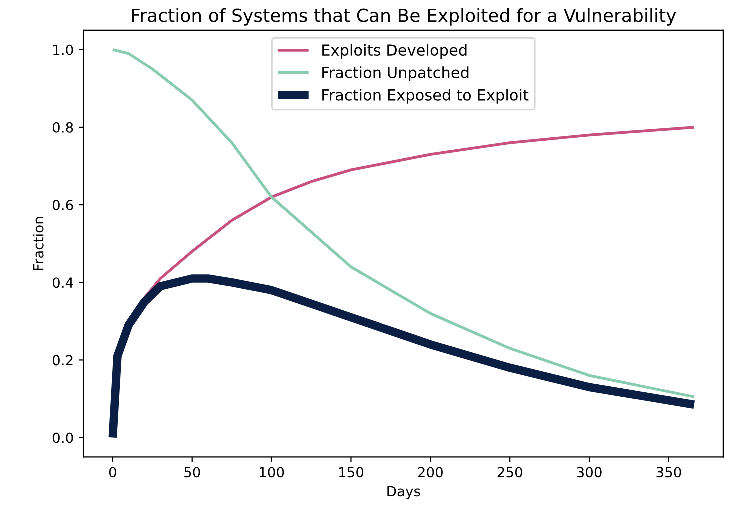 The width and height of the screenshot is (742, 508). What do you see at coordinates (395, 74) in the screenshot?
I see `legend-label: Fraction Unpatched` at bounding box center [395, 74].